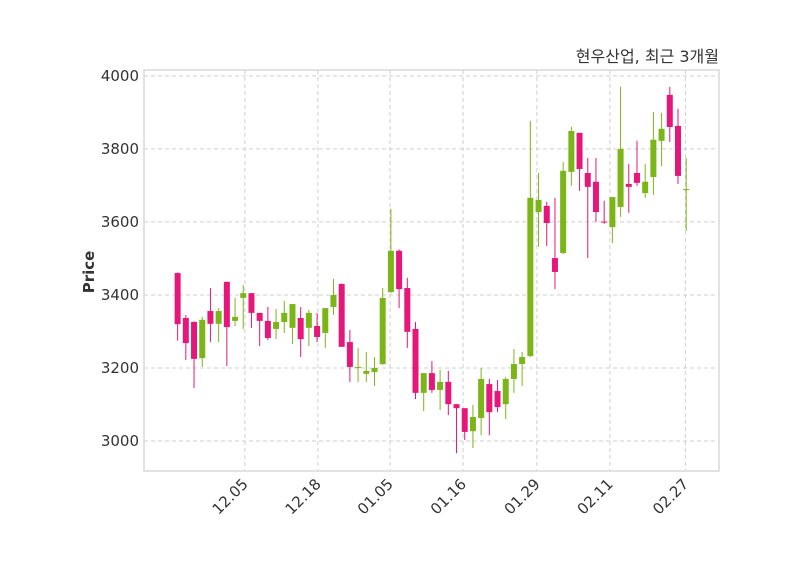  Describe the element at coordinates (89, 272) in the screenshot. I see `y-axis-label: Price` at that location.